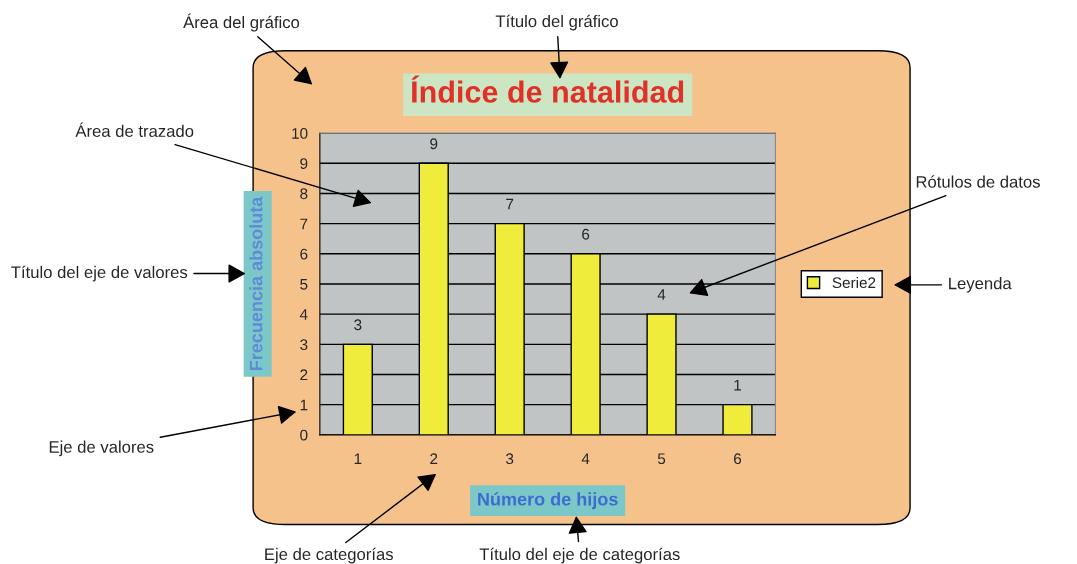 This screenshot has height=564, width=1077. Describe the element at coordinates (304, 405) in the screenshot. I see `y-tick-label: 1` at that location.